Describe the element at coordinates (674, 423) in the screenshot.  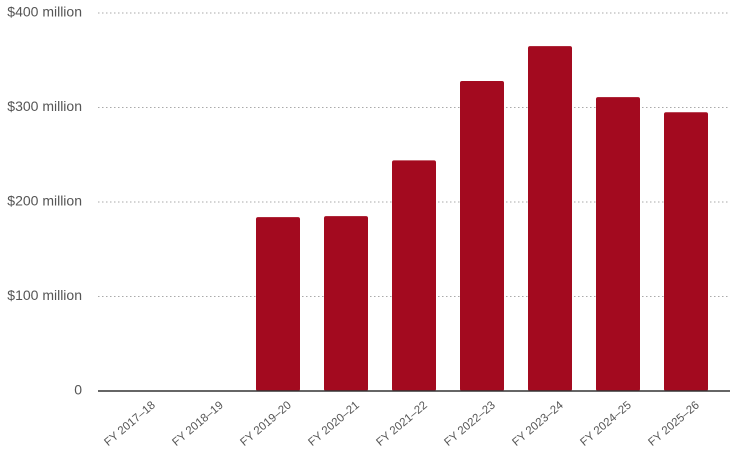
I see `x-tick-label: FY 2025–26` at that location.